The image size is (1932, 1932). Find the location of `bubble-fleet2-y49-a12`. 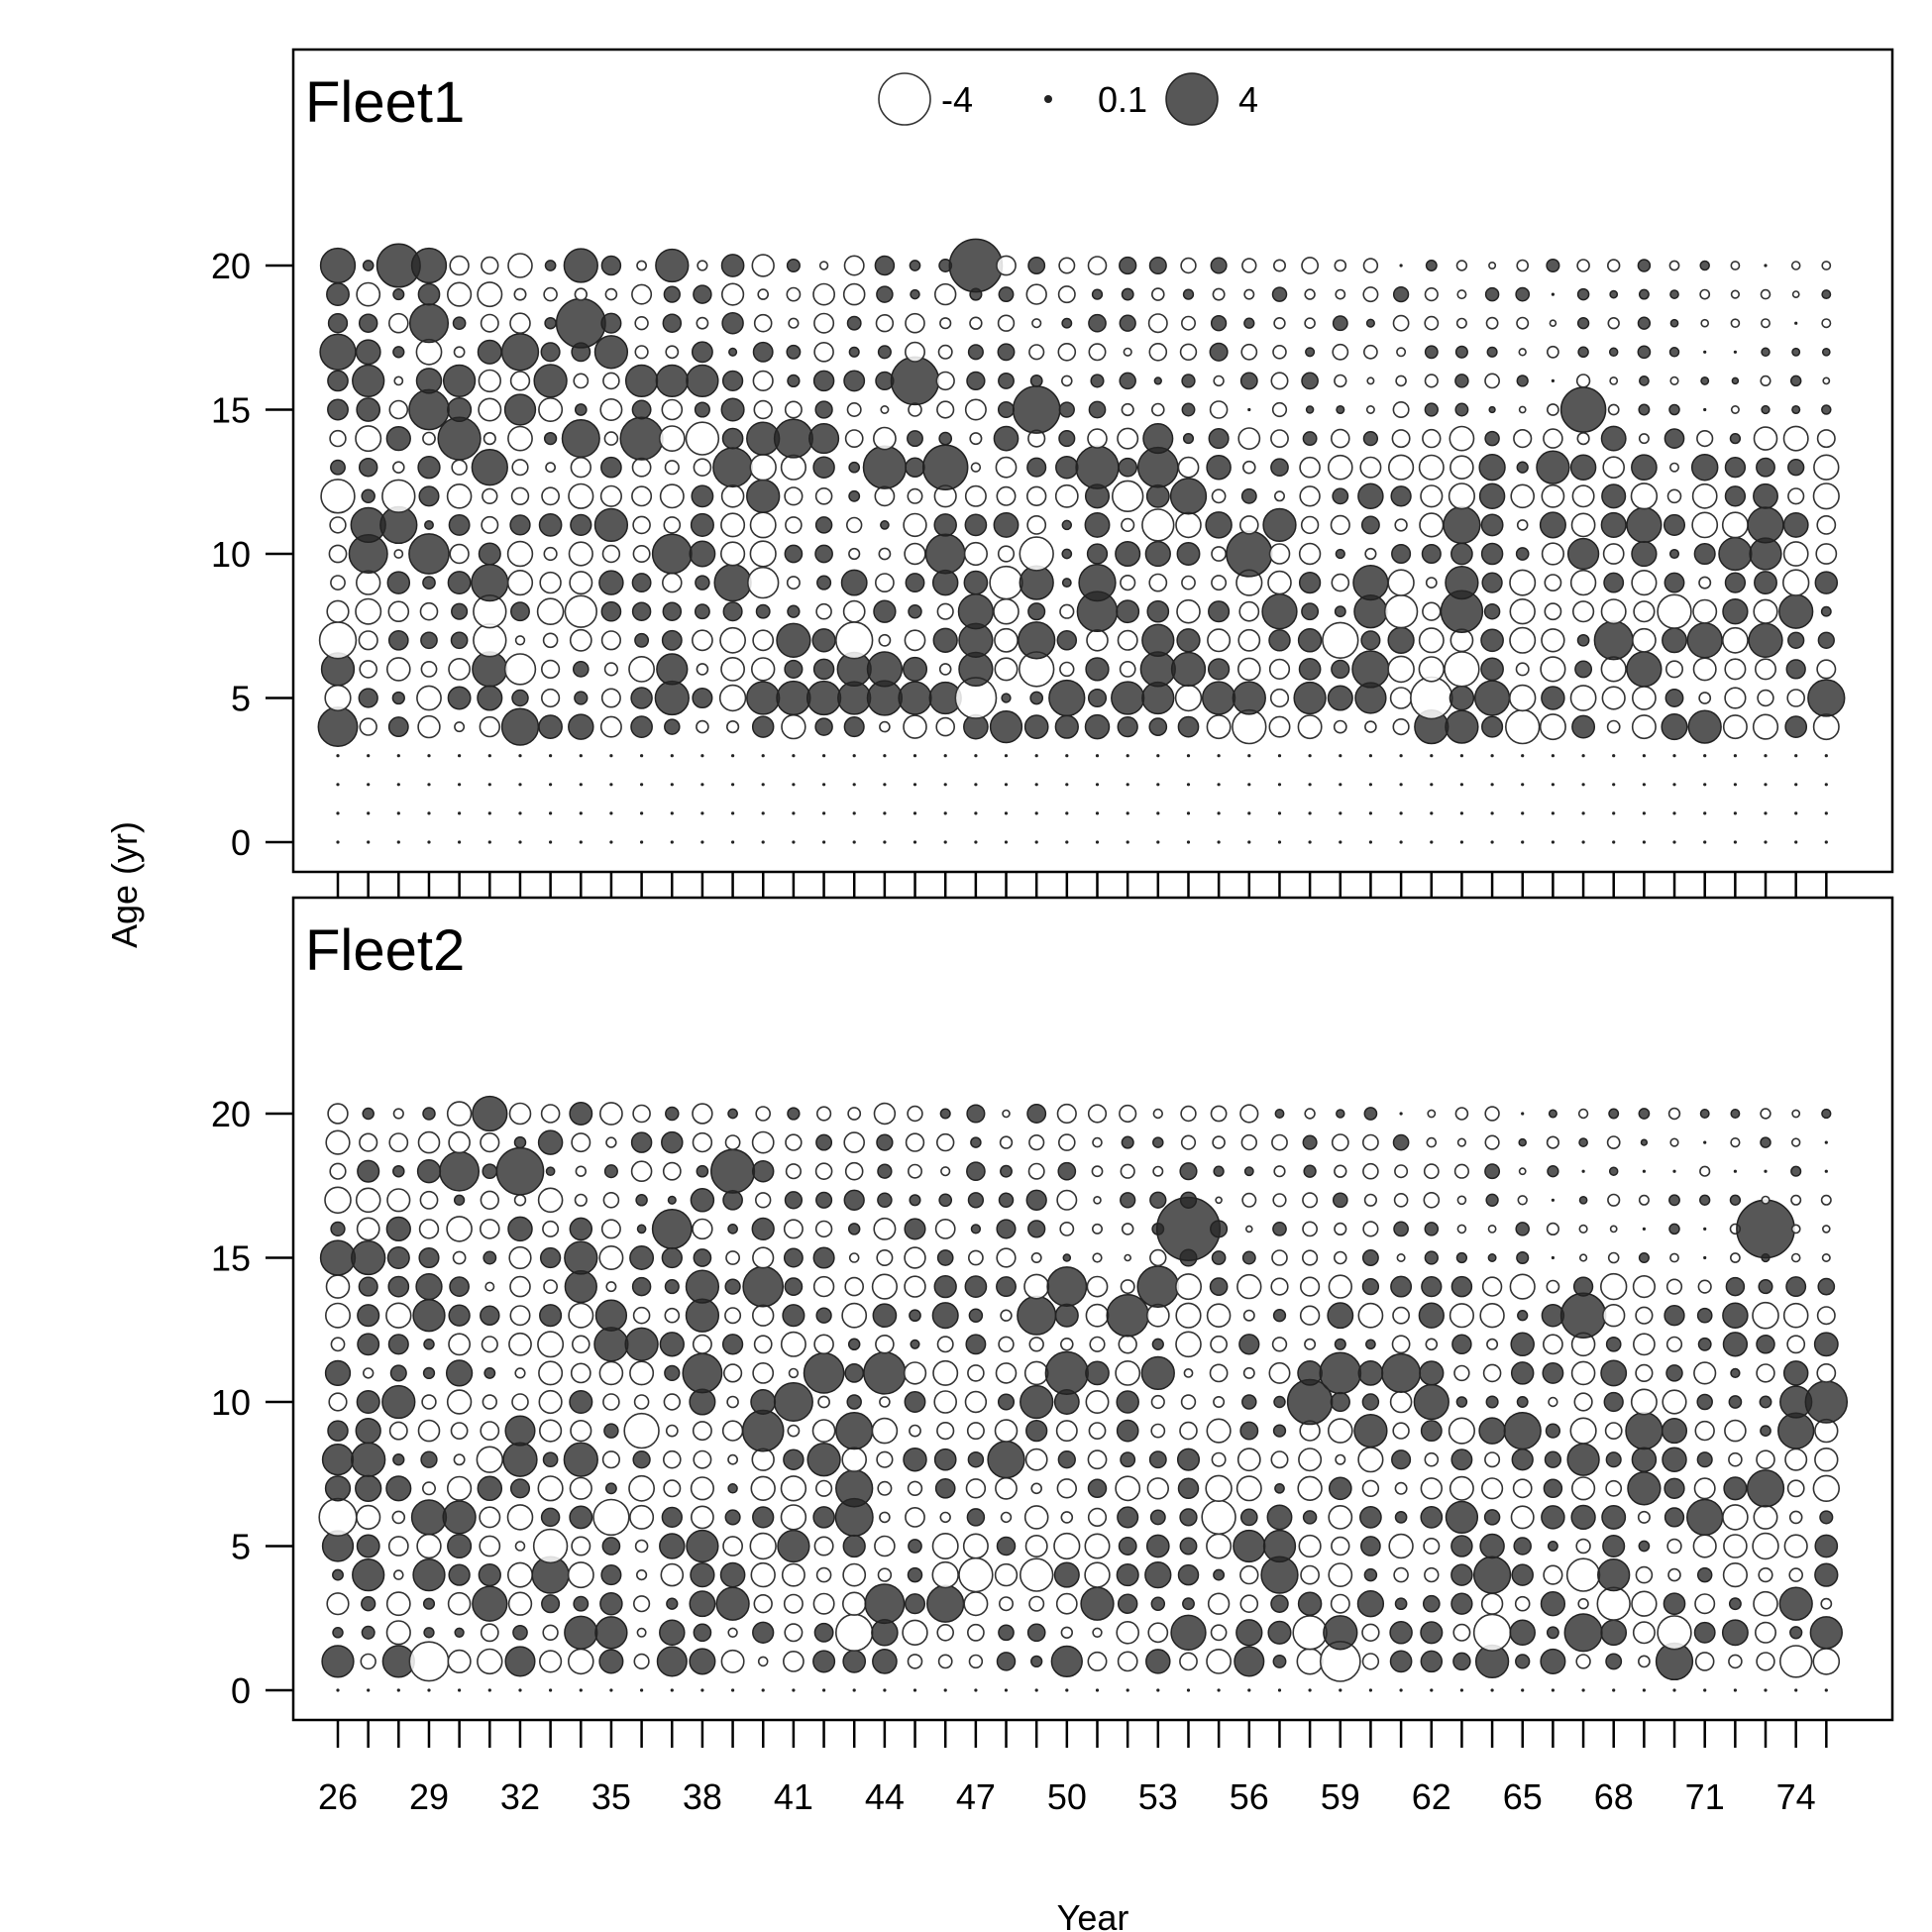

bubble-fleet2-y49-a12 is located at coordinates (1036, 1344).